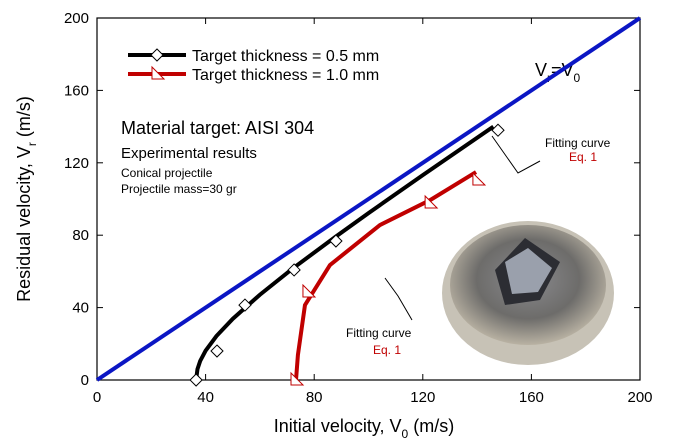 This screenshot has height=447, width=675. What do you see at coordinates (422, 397) in the screenshot?
I see `x-tick-label: 120` at bounding box center [422, 397].